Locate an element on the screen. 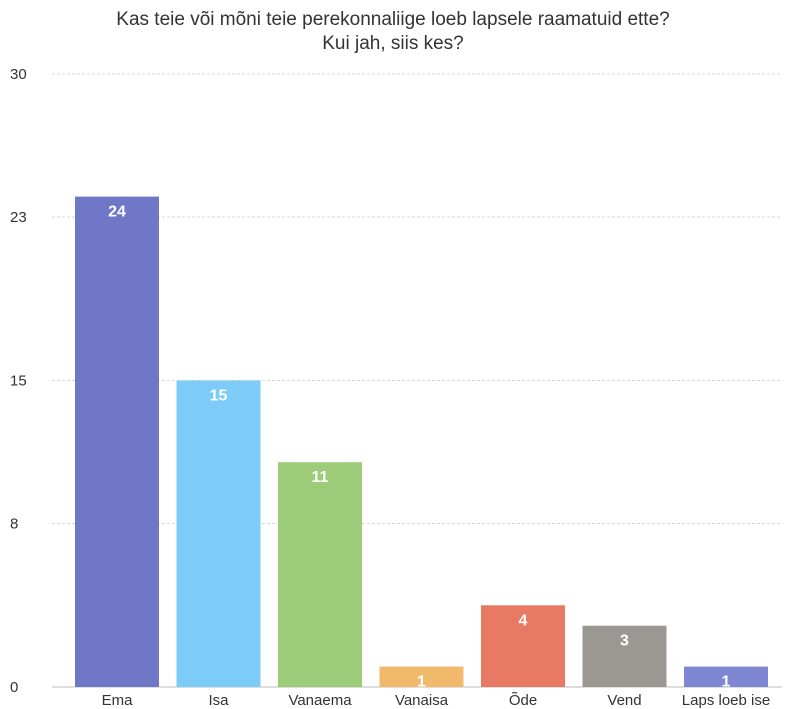 This screenshot has height=709, width=786. y-tick-label: 0 is located at coordinates (14, 687).